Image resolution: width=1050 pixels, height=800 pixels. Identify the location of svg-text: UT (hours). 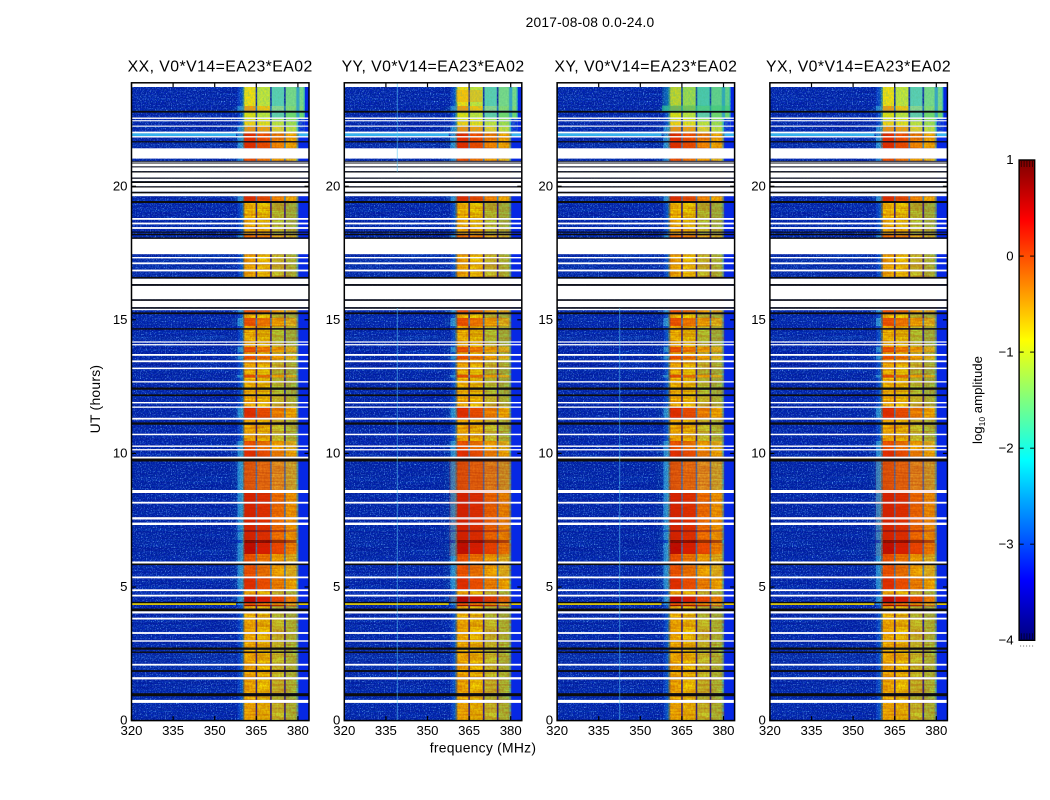
(95, 399).